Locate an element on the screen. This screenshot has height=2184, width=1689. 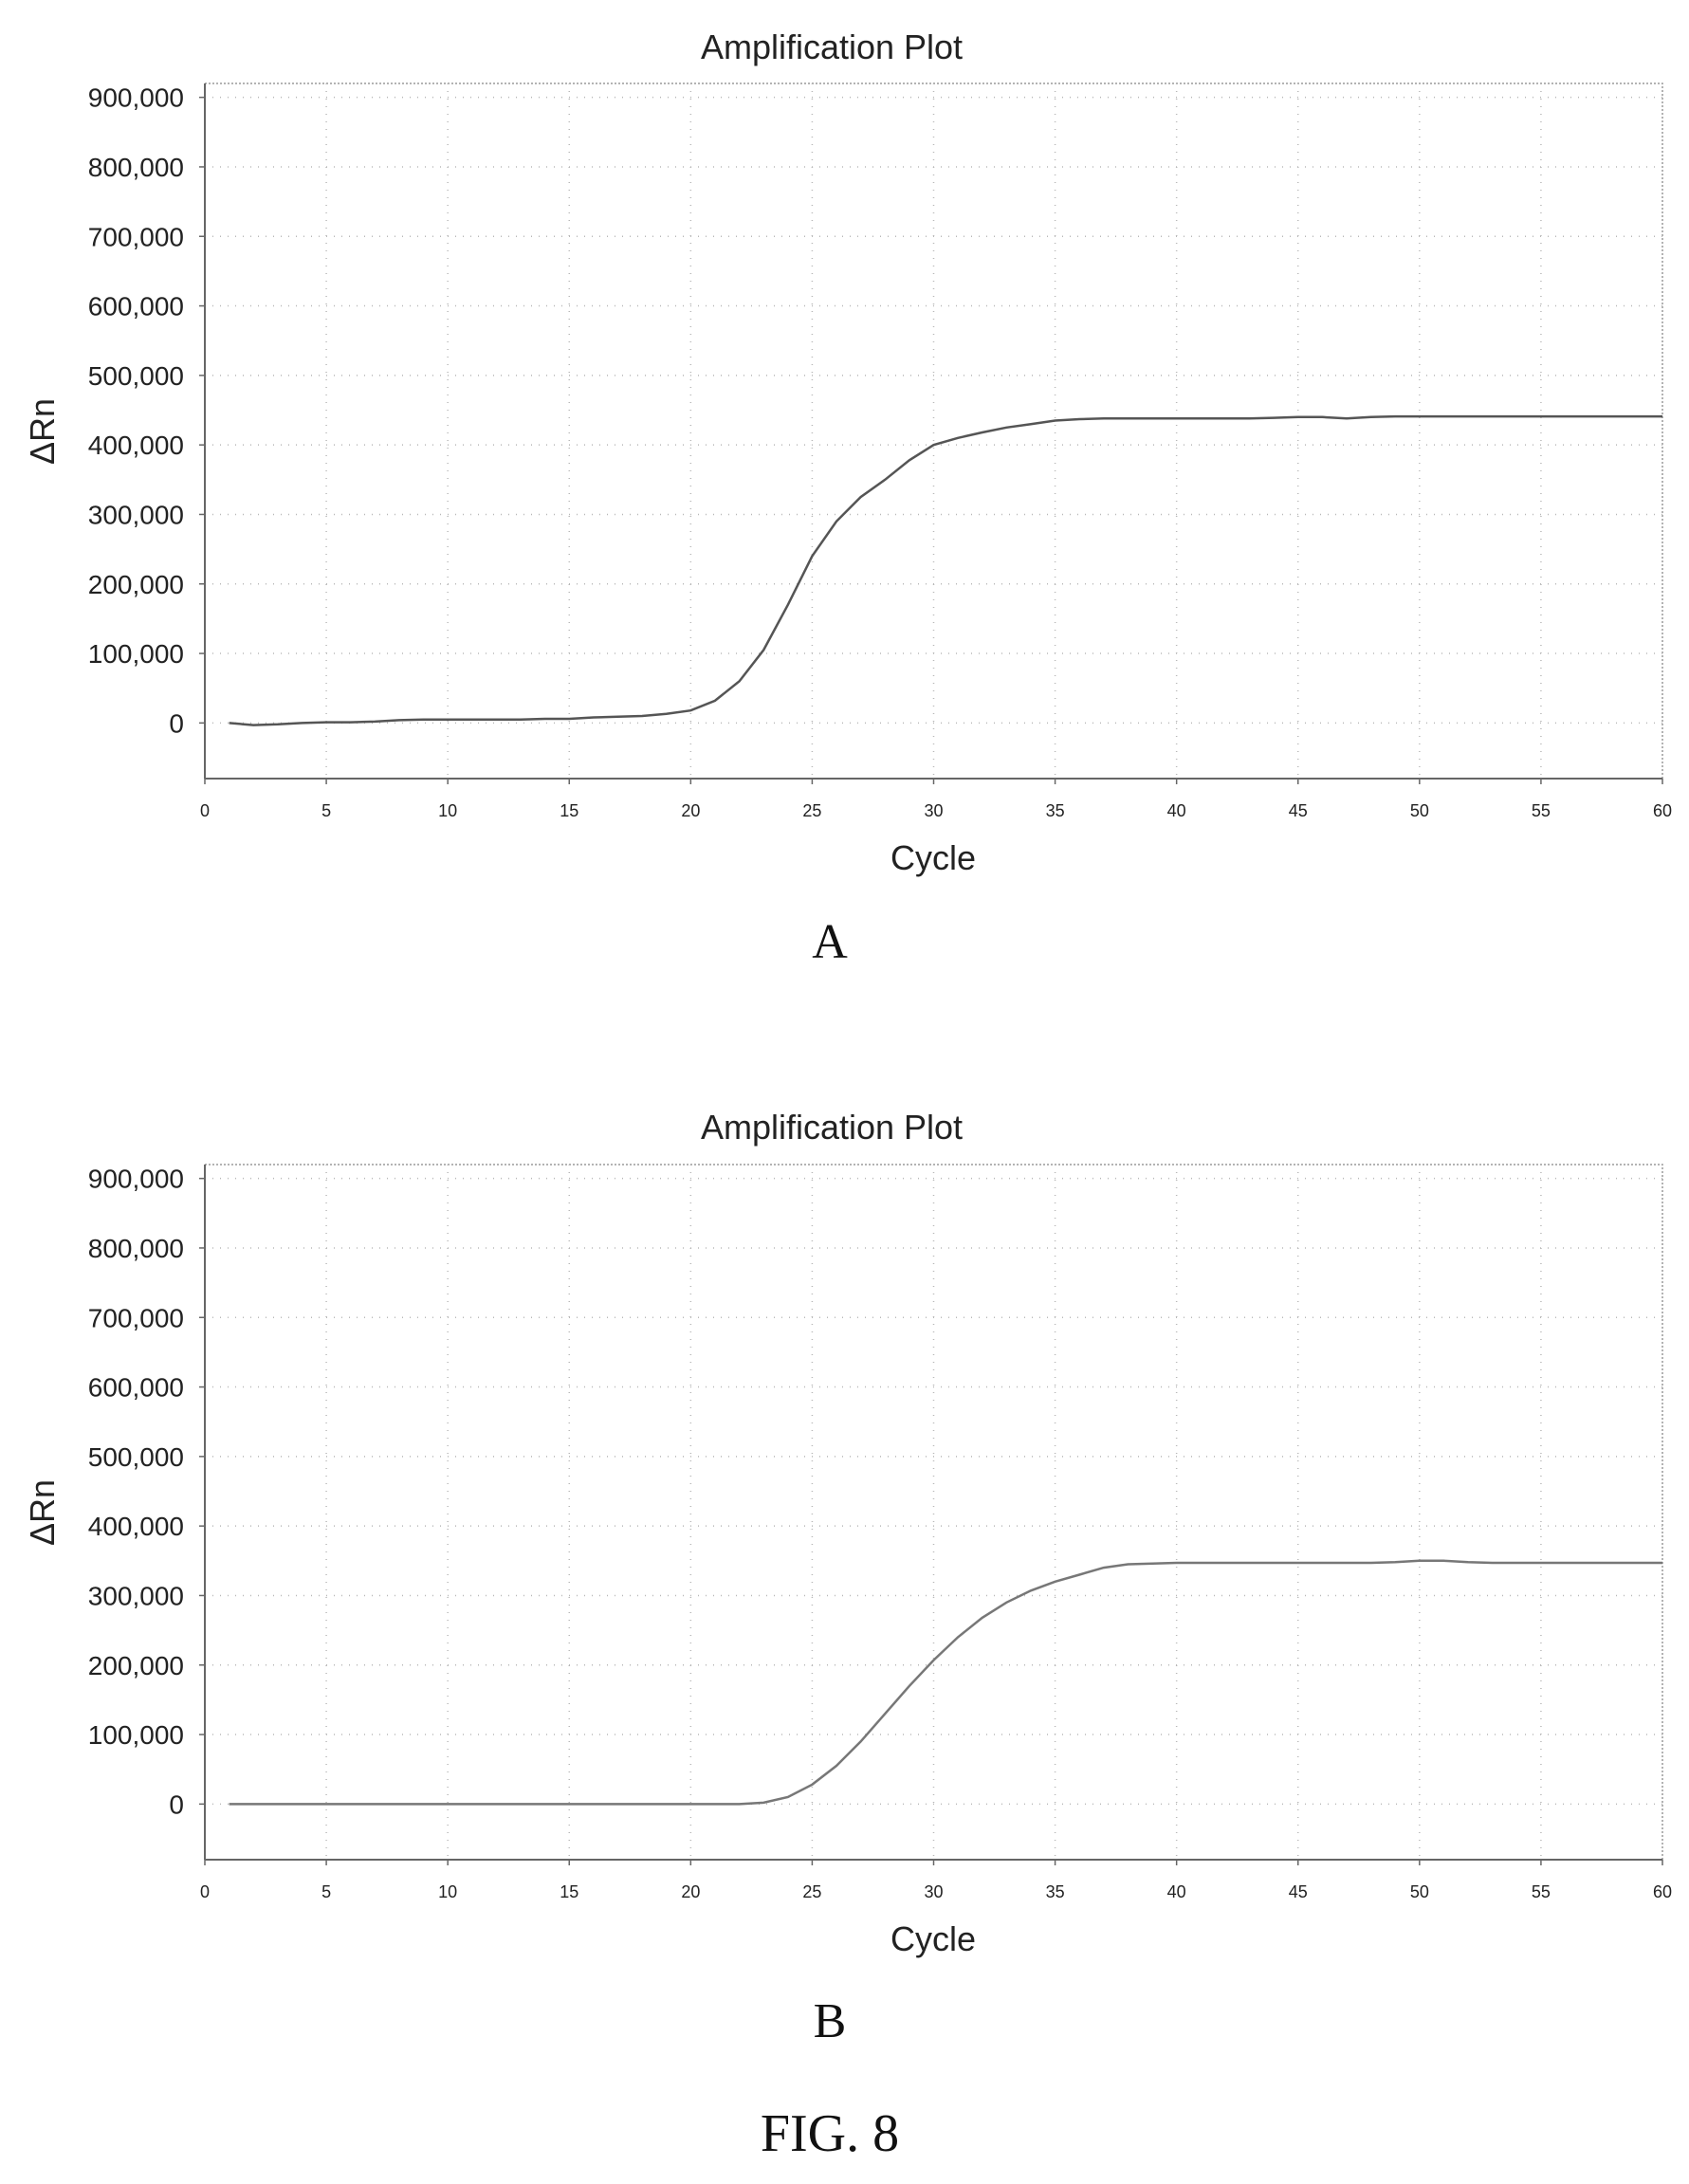
figure-caption: FIG. 8 is located at coordinates (830, 2133).